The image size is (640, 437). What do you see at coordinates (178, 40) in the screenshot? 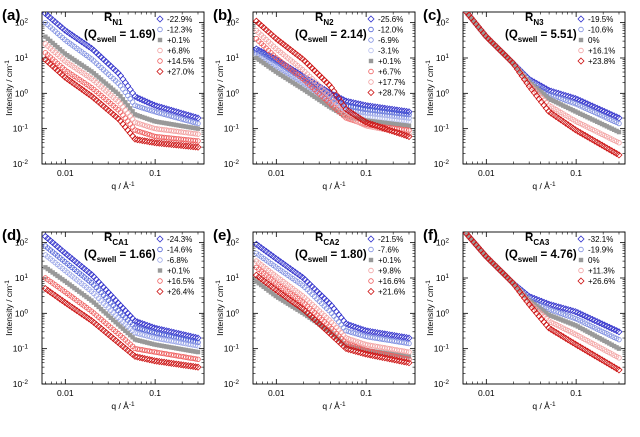
I see `legend-label: +0.1%` at bounding box center [178, 40].